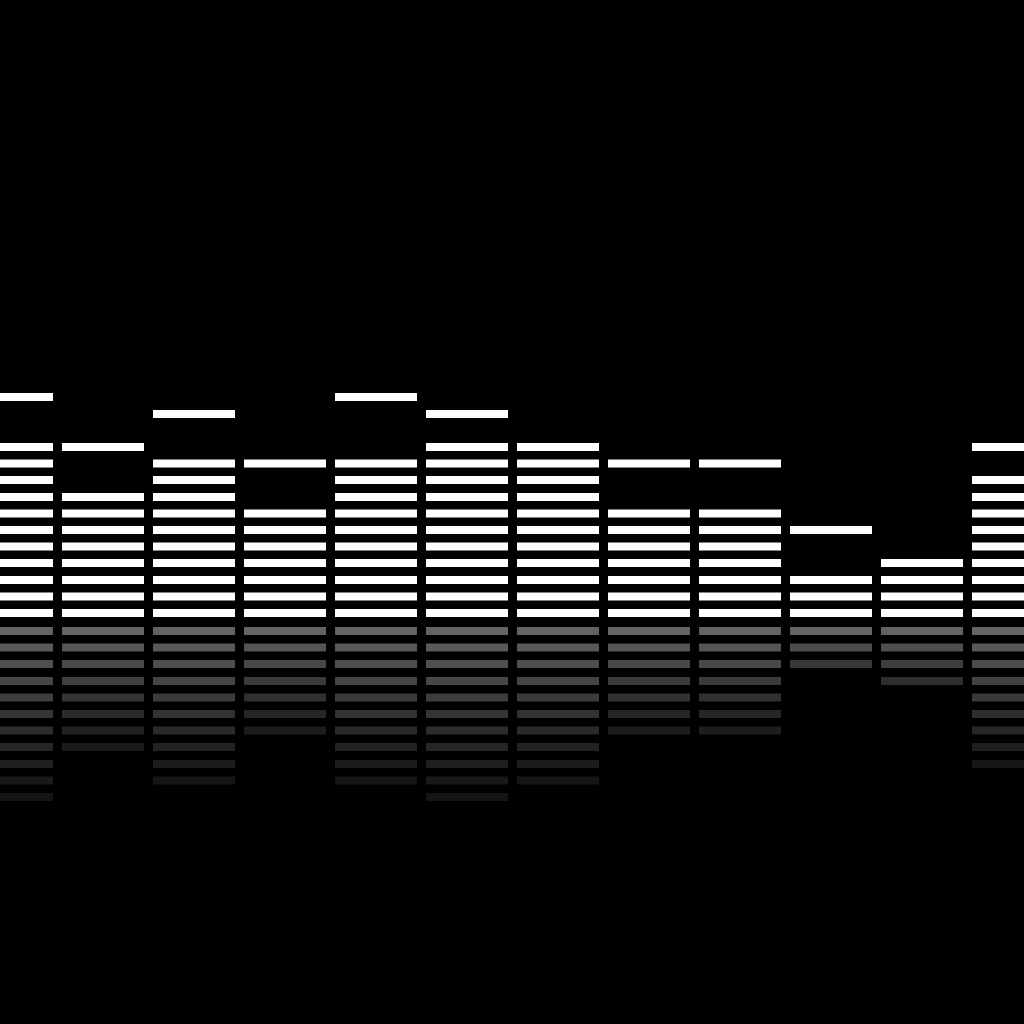 This screenshot has width=1024, height=1024. Describe the element at coordinates (376, 397) in the screenshot. I see `band-5-peak` at that location.